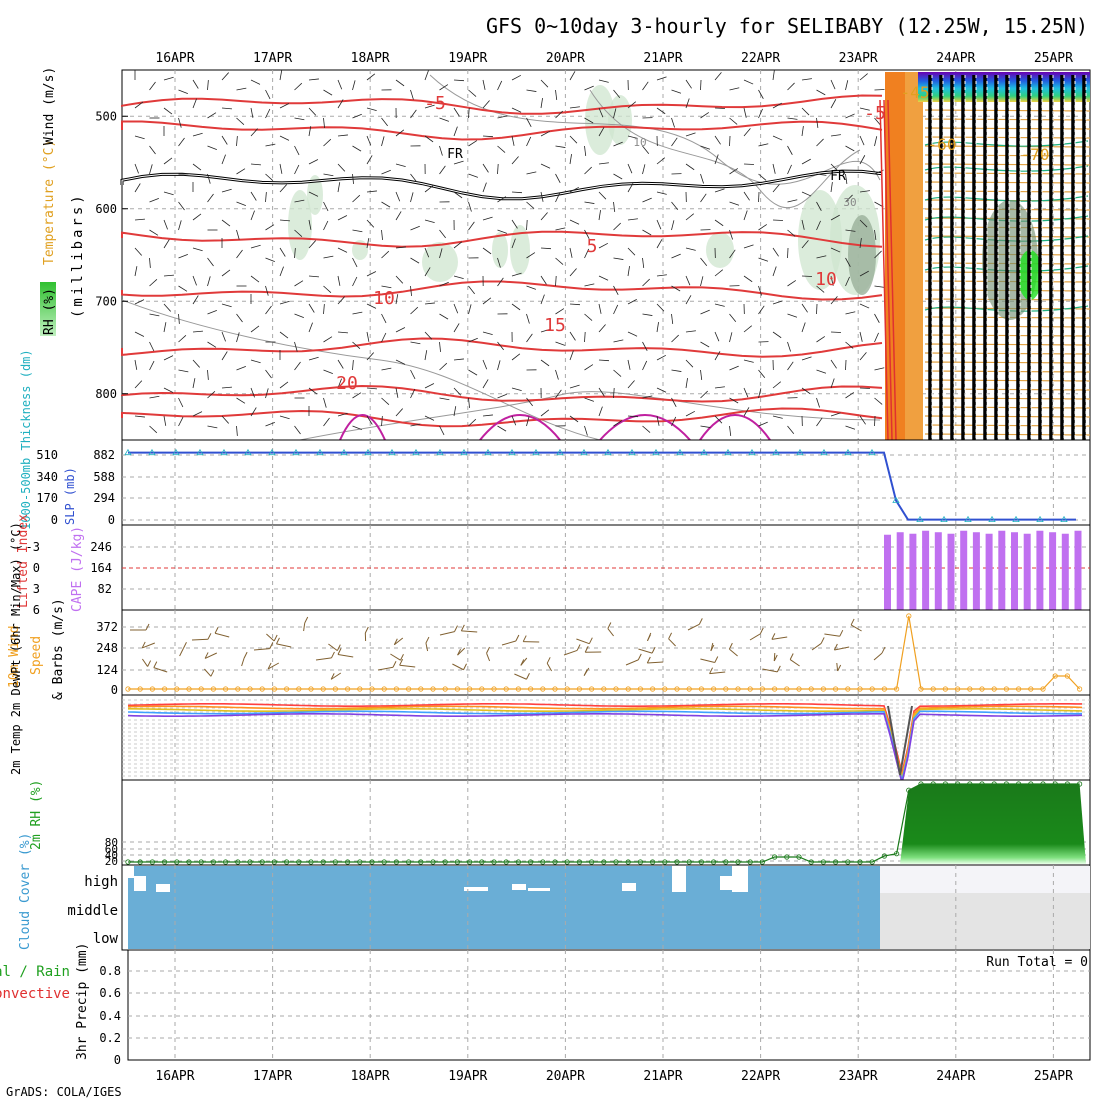  I want to click on cloud-level-high: high, so click(101, 882).